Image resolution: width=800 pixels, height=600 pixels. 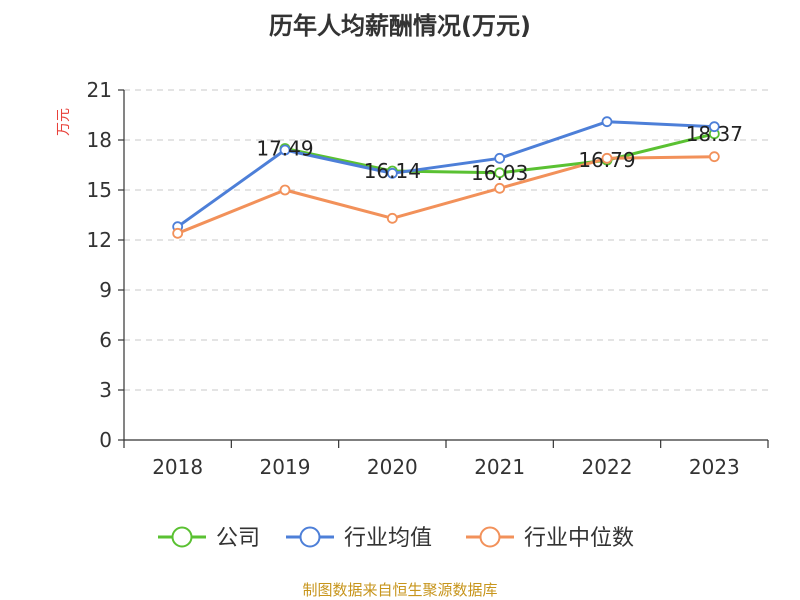 I want to click on data-label: 16.79, so click(x=606, y=160).